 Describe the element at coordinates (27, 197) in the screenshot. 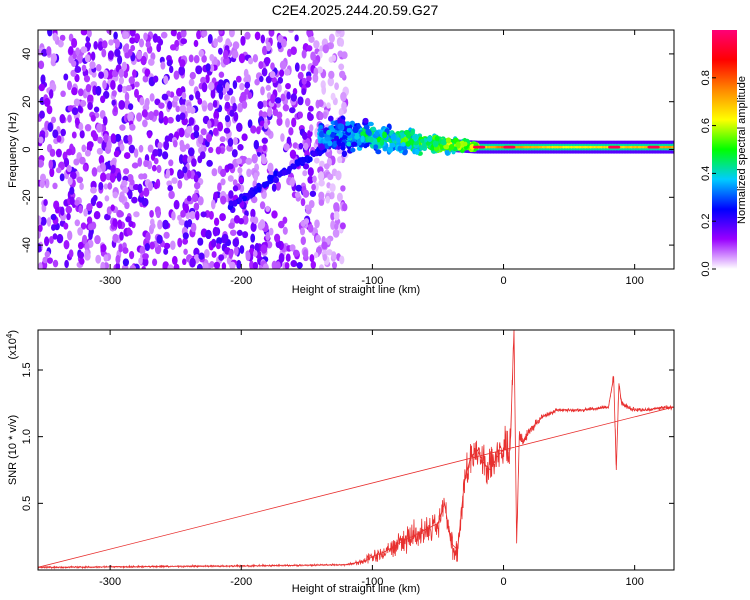

I see `y-tick-label: -20` at that location.